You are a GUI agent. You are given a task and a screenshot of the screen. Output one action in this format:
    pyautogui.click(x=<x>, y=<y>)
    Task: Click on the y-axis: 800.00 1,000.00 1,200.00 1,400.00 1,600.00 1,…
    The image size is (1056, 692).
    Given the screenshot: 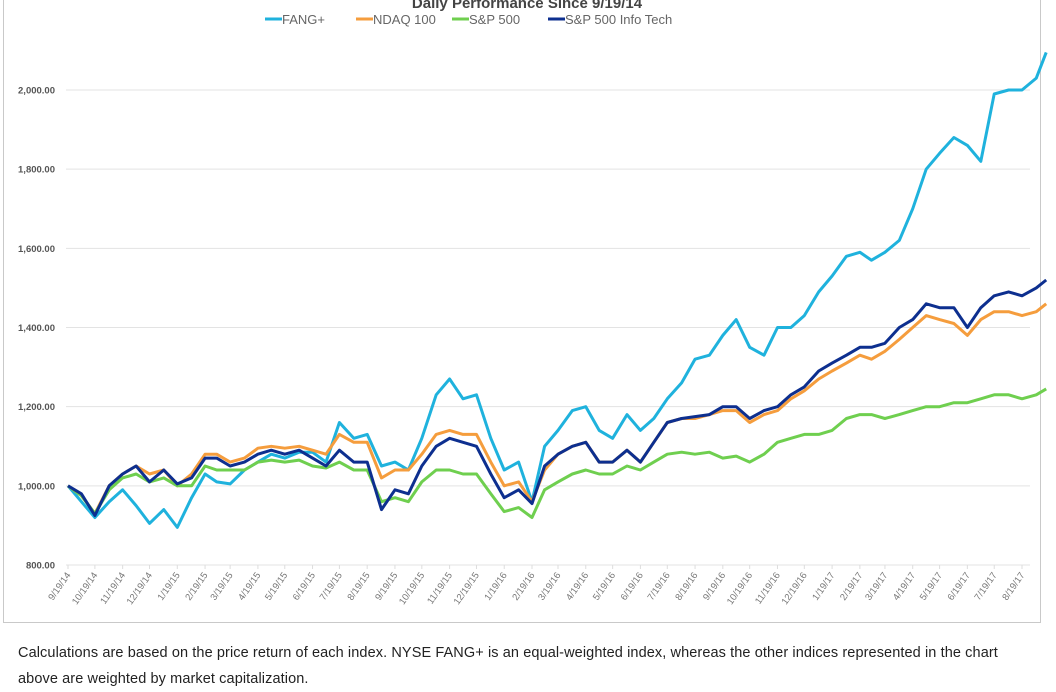 What is the action you would take?
    pyautogui.click(x=36, y=329)
    